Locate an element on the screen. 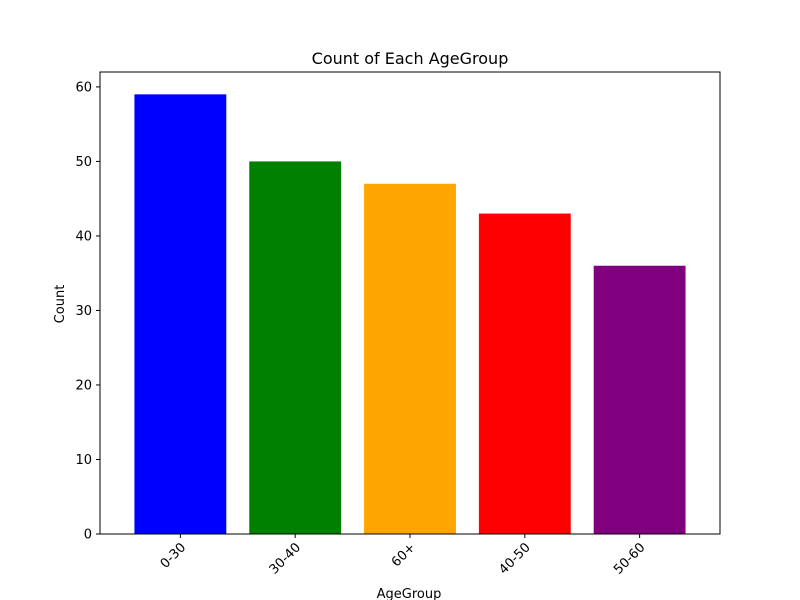  x-tick-label: 40-50 is located at coordinates (514, 558).